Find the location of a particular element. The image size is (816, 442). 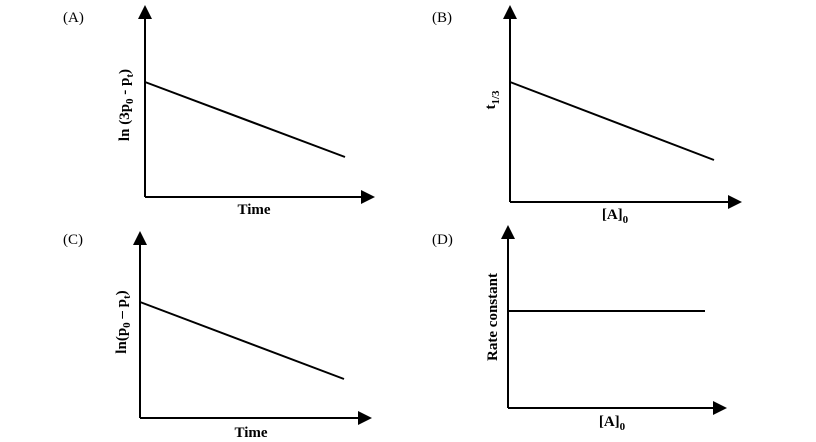

panel-d-x-label: [A]0 is located at coordinates (612, 423).